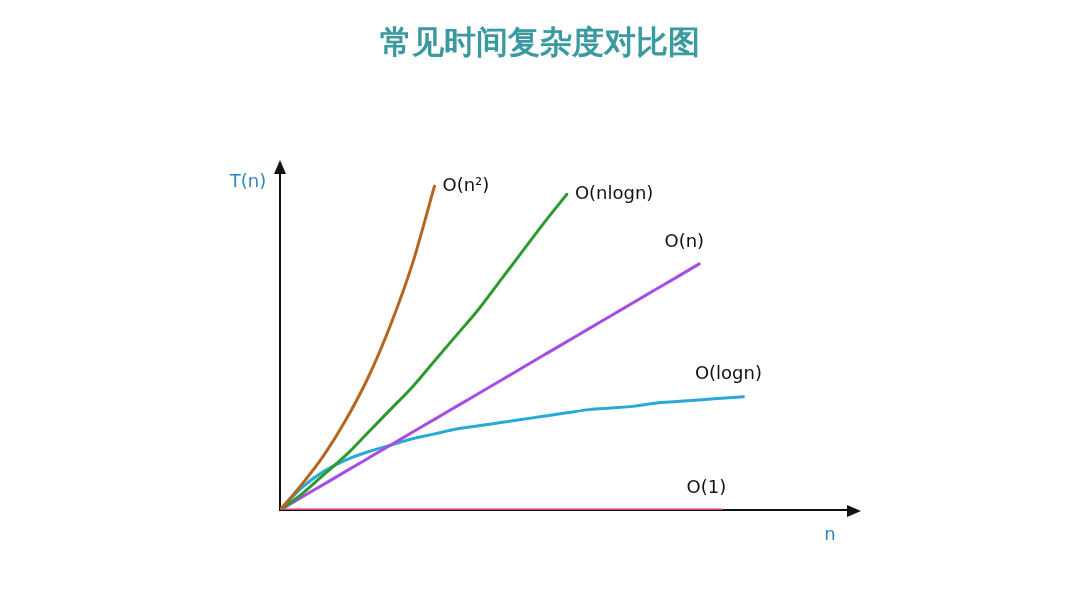 The height and width of the screenshot is (608, 1080). I want to click on y-axis-title: T(n), so click(247, 180).